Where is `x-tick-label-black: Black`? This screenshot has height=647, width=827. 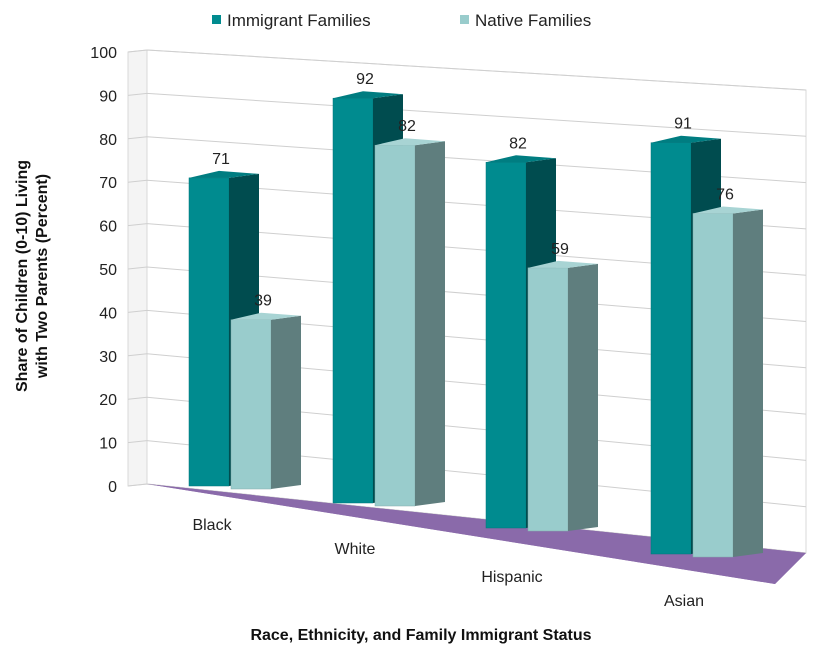
x-tick-label-black: Black is located at coordinates (212, 525).